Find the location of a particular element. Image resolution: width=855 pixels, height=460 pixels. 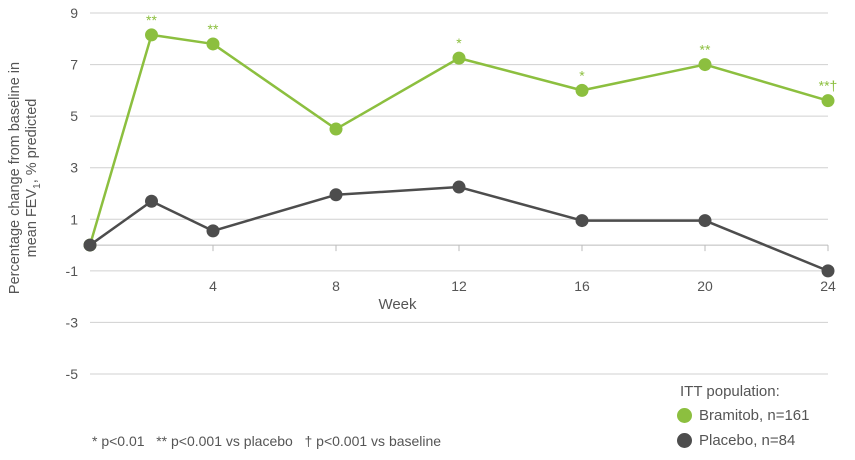

y-tick-label: -1 is located at coordinates (72, 271).